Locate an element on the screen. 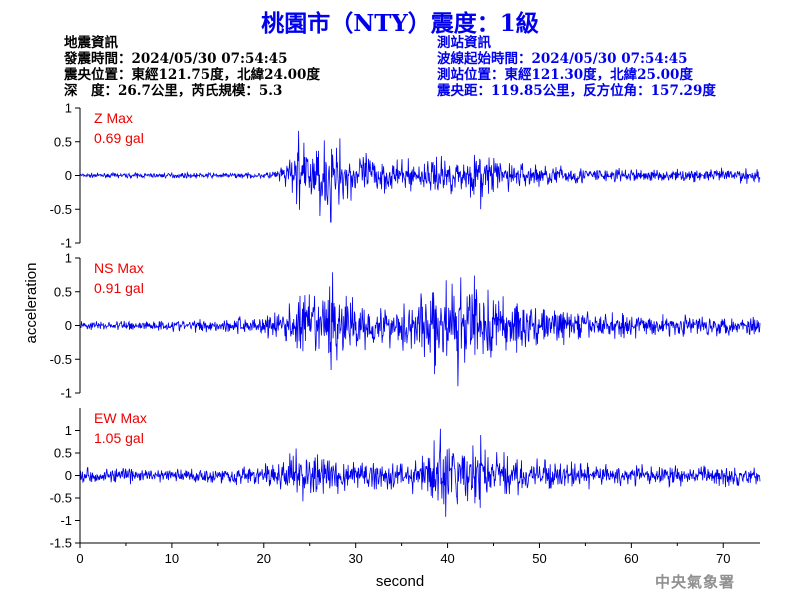  trace-z is located at coordinates (420, 176).